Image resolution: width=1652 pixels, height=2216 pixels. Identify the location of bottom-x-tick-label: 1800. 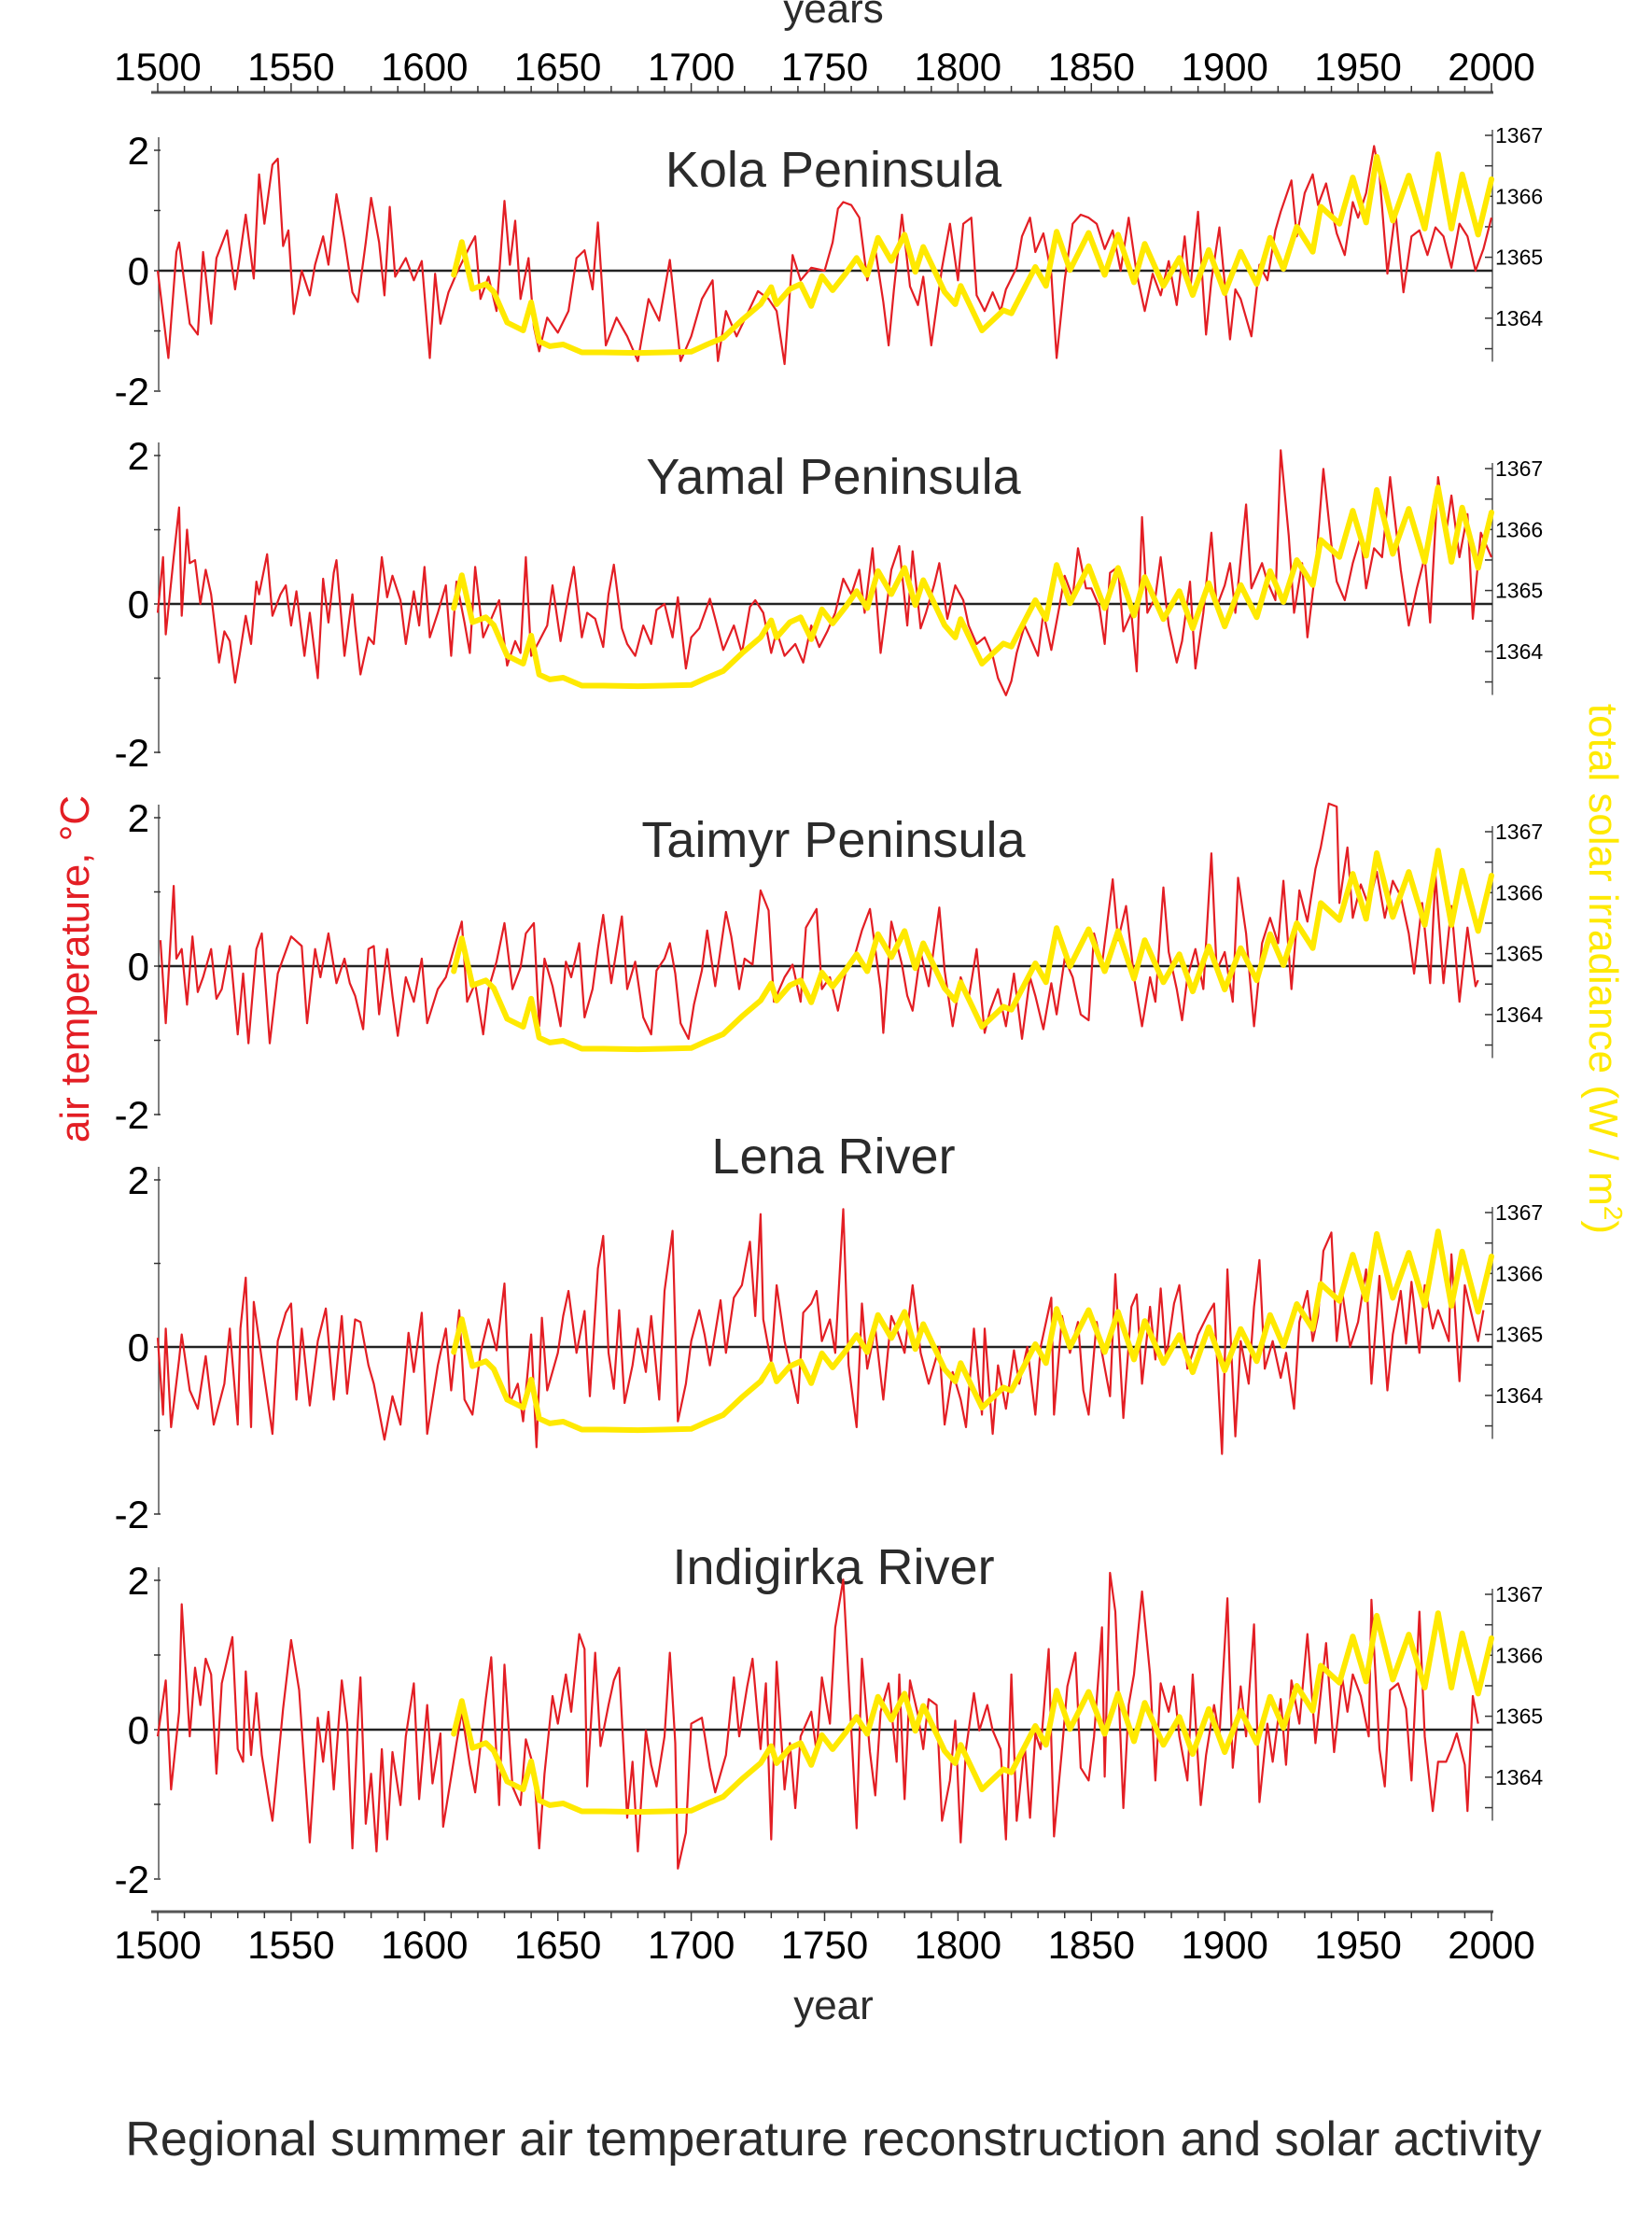
(958, 1945).